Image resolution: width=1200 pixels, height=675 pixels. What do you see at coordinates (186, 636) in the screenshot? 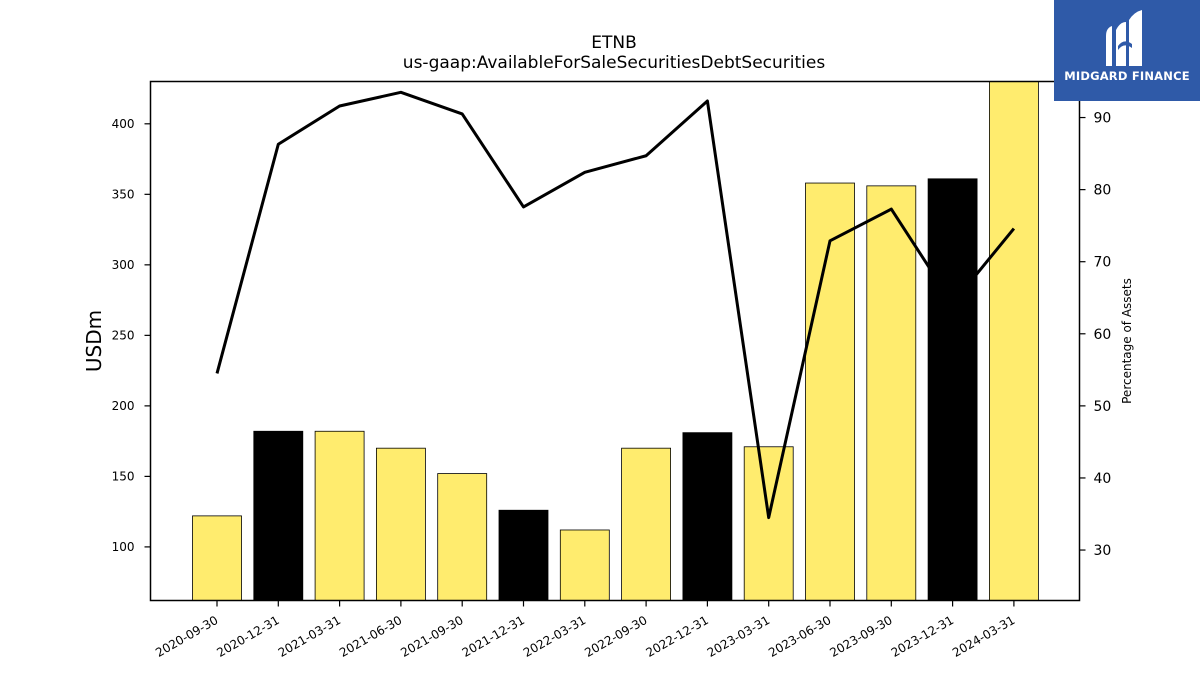
I see `x-tick-label: 2020-09-30` at bounding box center [186, 636].